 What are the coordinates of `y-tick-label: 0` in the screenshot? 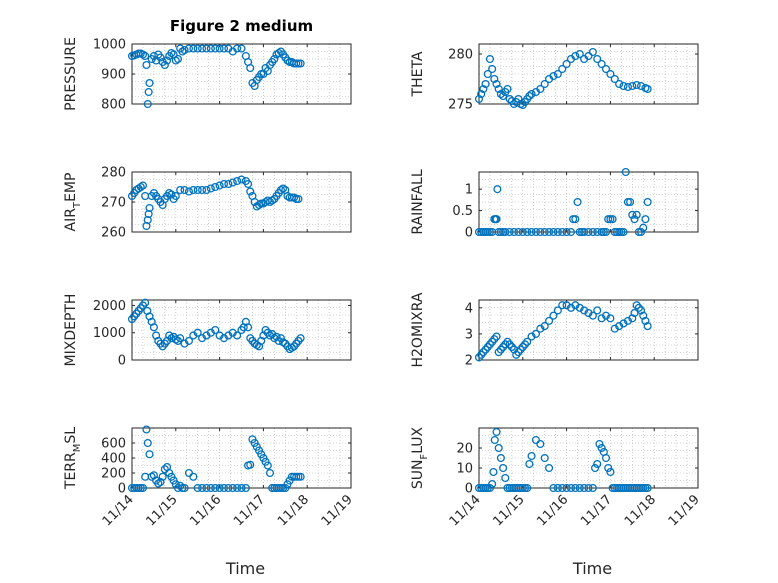 It's located at (469, 233).